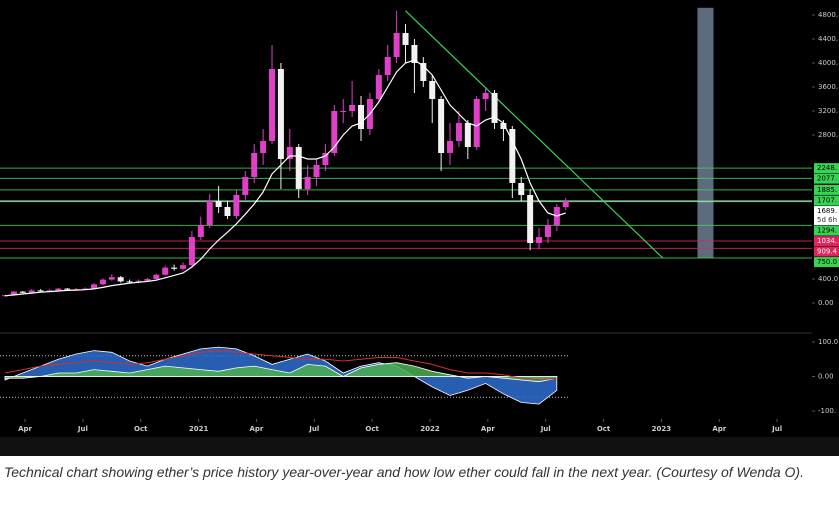  What do you see at coordinates (827, 211) in the screenshot?
I see `level-label: 1689.` at bounding box center [827, 211].